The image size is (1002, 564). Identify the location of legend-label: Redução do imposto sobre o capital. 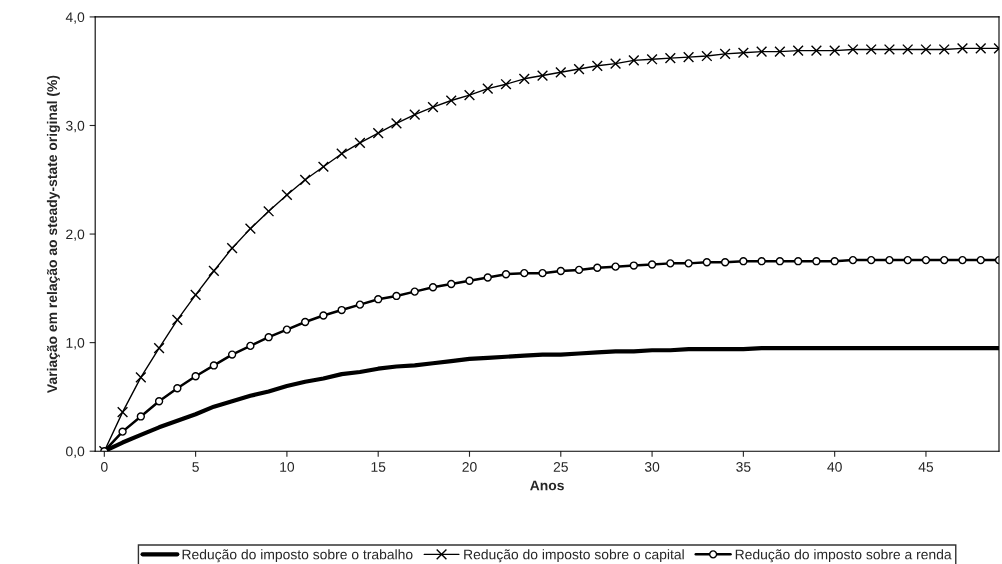
(574, 556).